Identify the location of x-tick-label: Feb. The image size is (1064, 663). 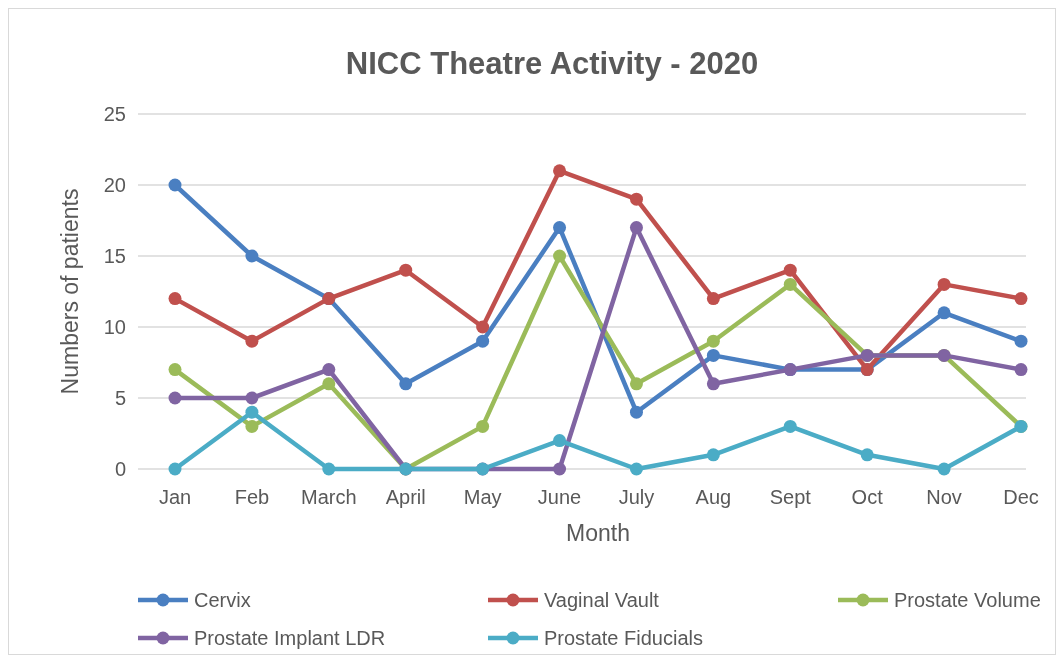
(252, 497).